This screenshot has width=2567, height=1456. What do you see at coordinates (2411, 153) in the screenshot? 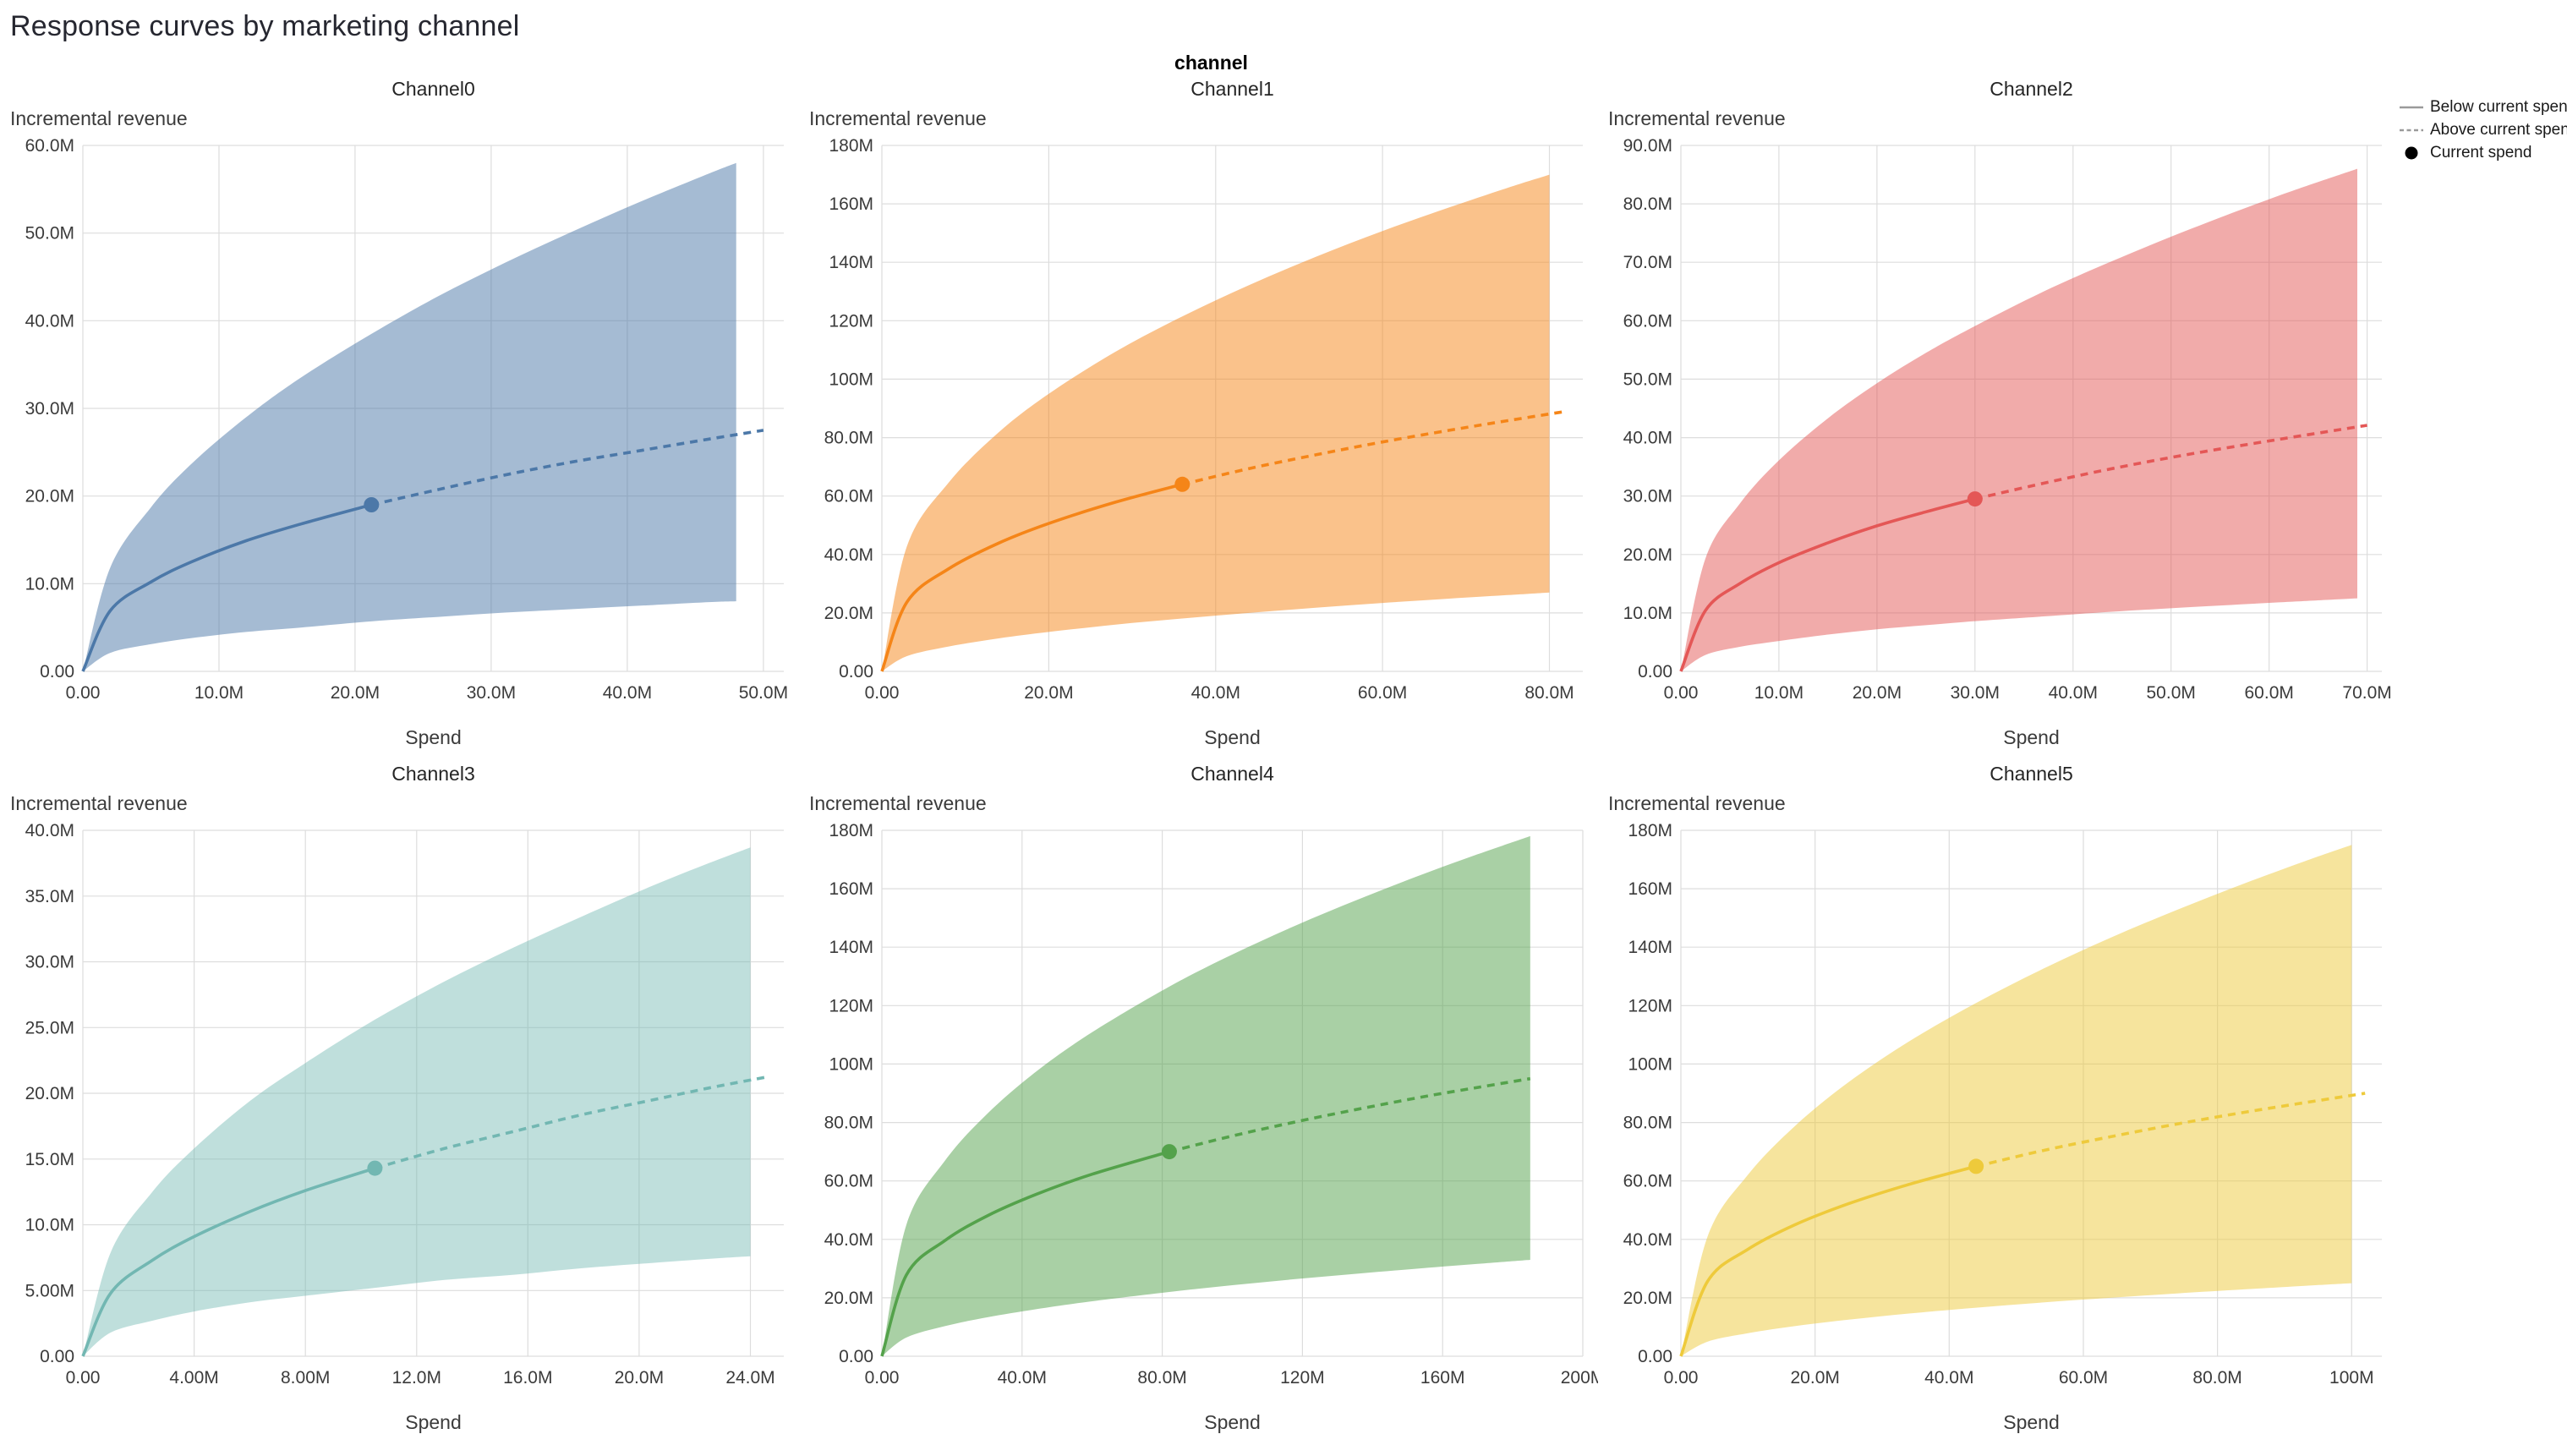
I see `point-icon` at bounding box center [2411, 153].